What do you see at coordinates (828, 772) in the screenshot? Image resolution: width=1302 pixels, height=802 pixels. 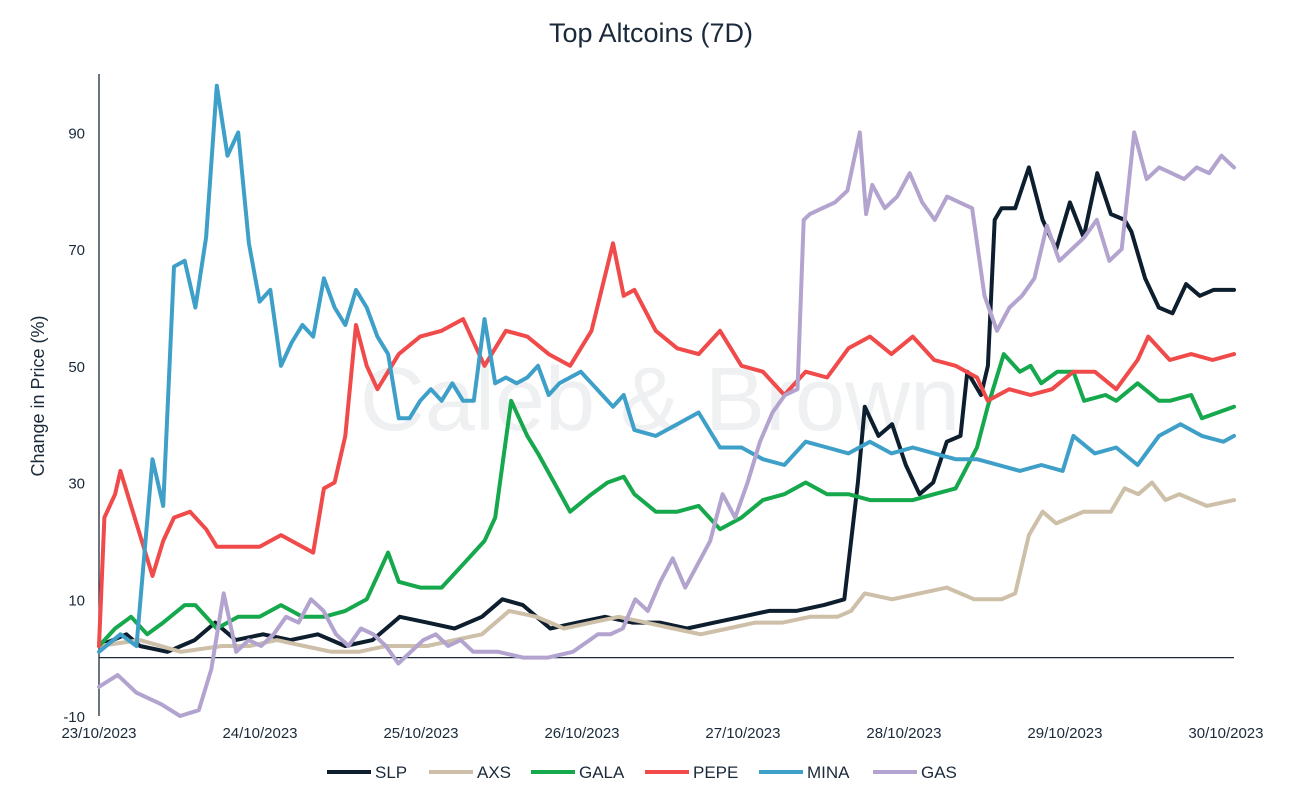 I see `legend-label-mina: MINA` at bounding box center [828, 772].